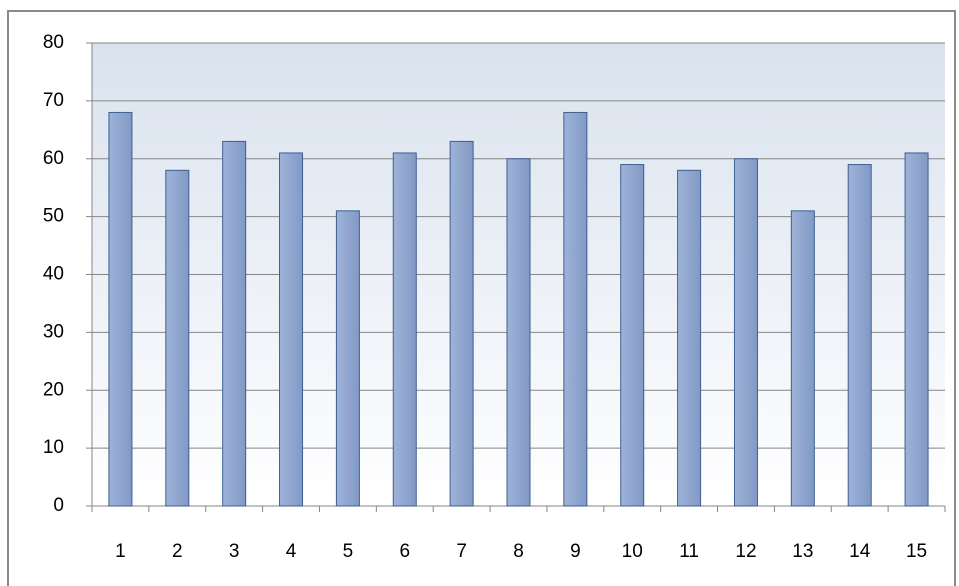 The height and width of the screenshot is (586, 959). I want to click on x-tick-label: 5, so click(348, 551).